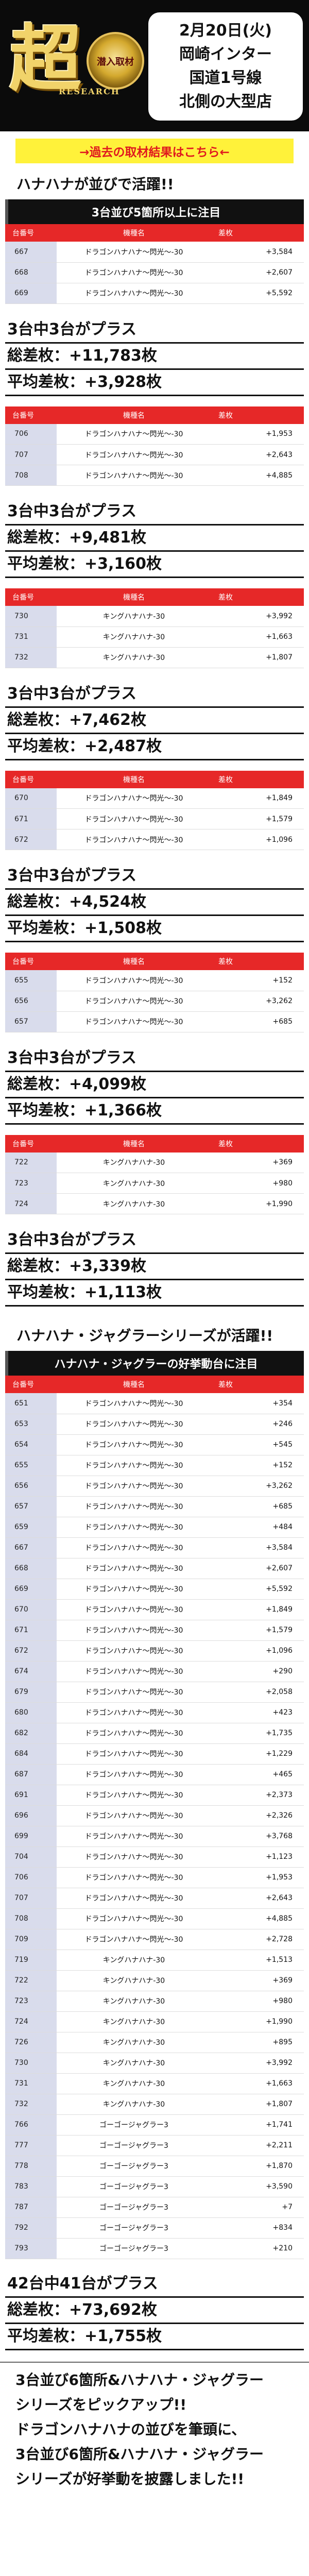 This screenshot has width=309, height=2576. What do you see at coordinates (257, 1795) in the screenshot?
I see `diff-value: +2,373` at bounding box center [257, 1795].